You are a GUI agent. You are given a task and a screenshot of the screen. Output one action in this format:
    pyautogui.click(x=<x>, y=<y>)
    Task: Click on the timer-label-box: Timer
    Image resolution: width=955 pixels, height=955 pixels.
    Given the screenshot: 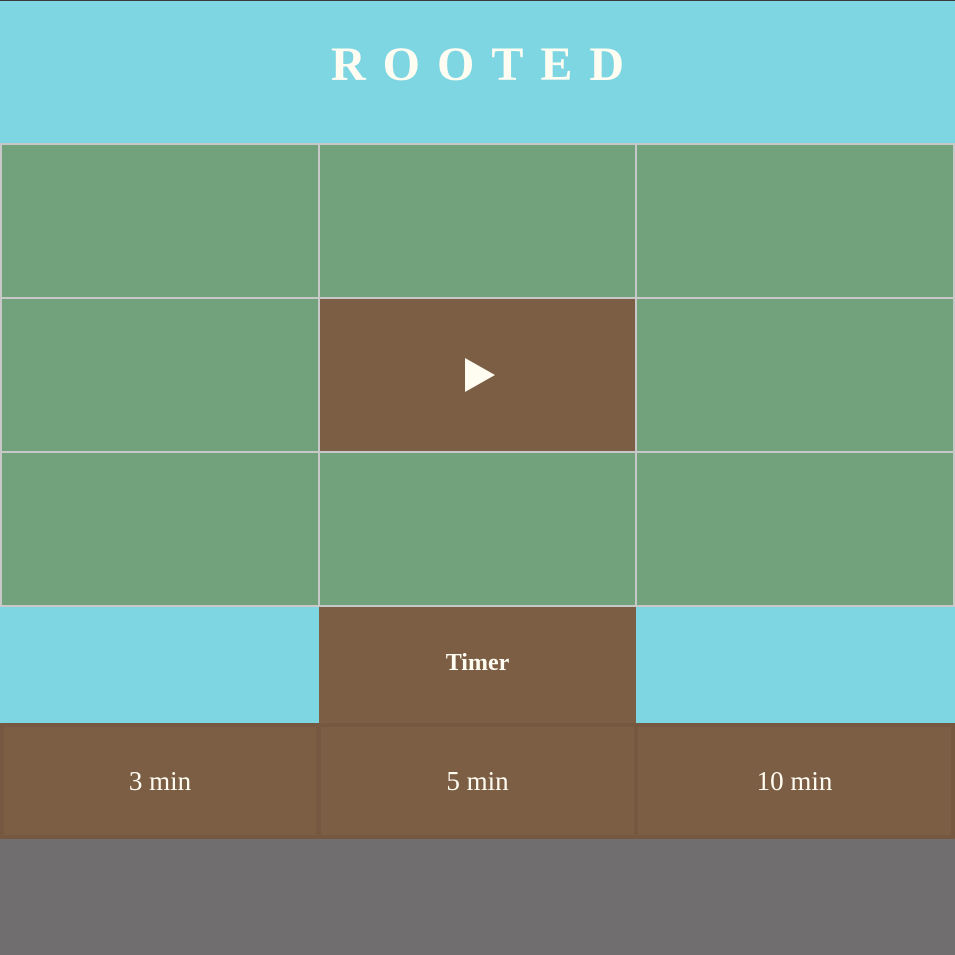 What is the action you would take?
    pyautogui.click(x=477, y=665)
    